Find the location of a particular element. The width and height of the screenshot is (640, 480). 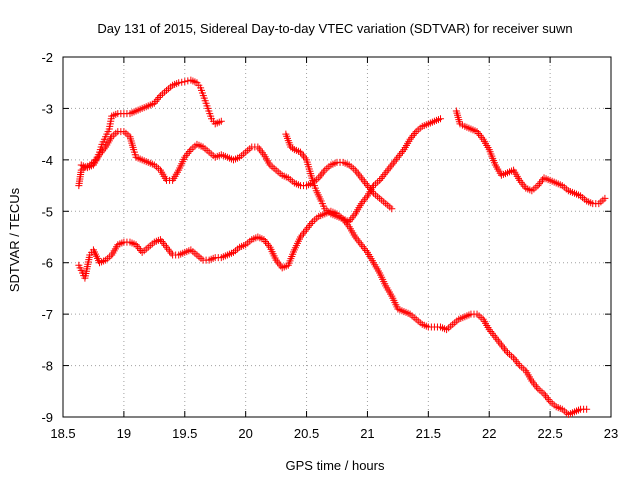

x-axis-label: GPS time / hours is located at coordinates (335, 465).